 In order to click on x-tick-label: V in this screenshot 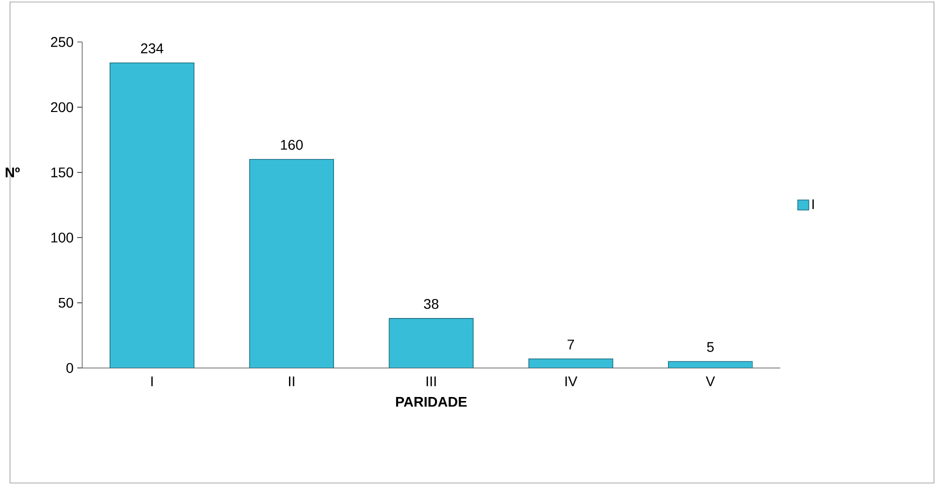, I will do `click(711, 381)`.